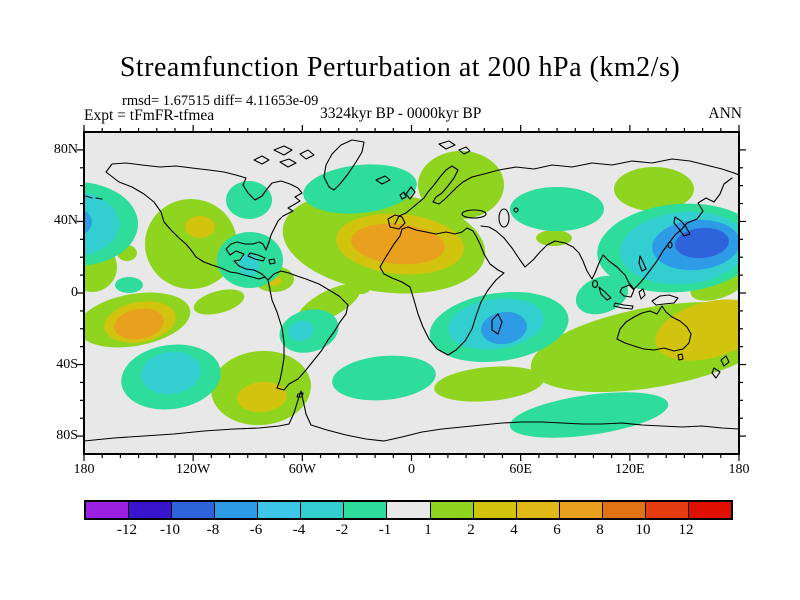 This screenshot has width=800, height=600. Describe the element at coordinates (302, 469) in the screenshot. I see `lon-label-60W: 60W` at that location.